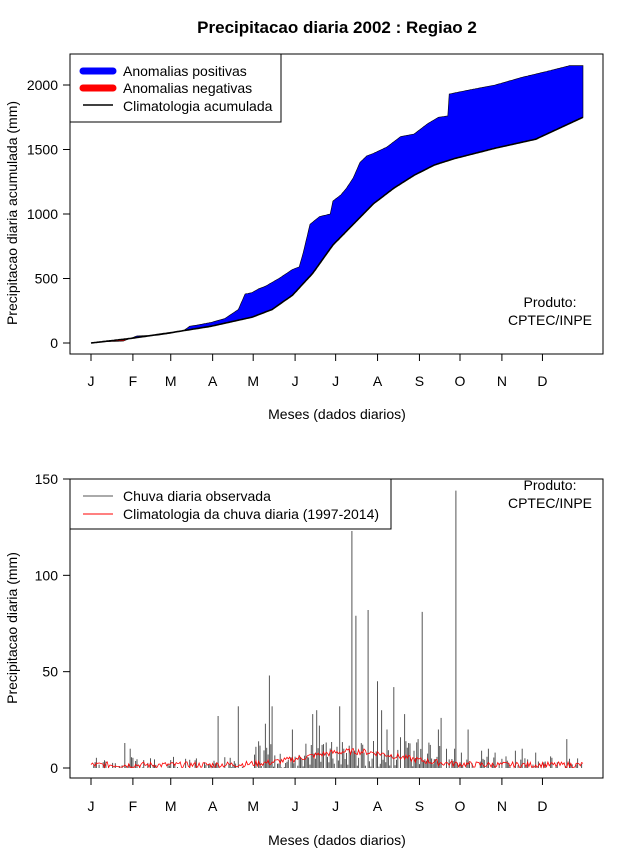 The width and height of the screenshot is (640, 850). What do you see at coordinates (337, 758) in the screenshot?
I see `daily-climatology-line` at bounding box center [337, 758].